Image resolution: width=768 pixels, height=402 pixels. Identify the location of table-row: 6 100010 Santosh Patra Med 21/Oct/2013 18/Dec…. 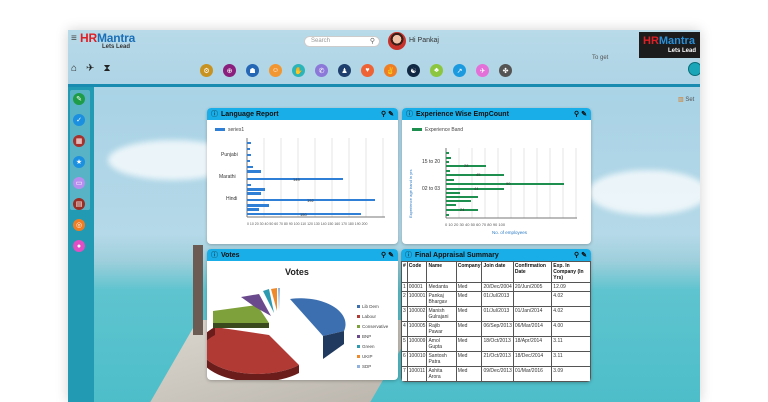
(496, 359).